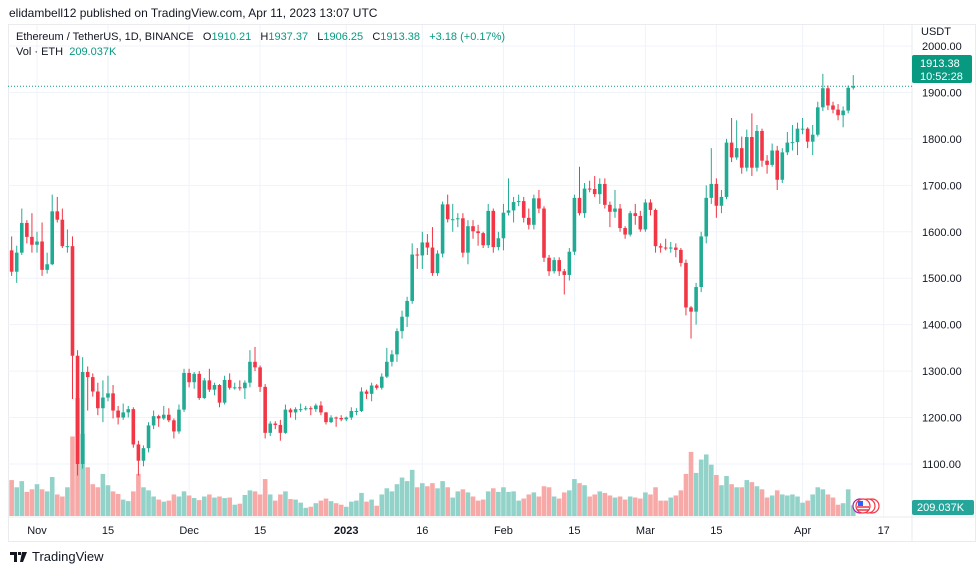 The height and width of the screenshot is (571, 980). What do you see at coordinates (942, 279) in the screenshot?
I see `price-tick-label: 1500.00` at bounding box center [942, 279].